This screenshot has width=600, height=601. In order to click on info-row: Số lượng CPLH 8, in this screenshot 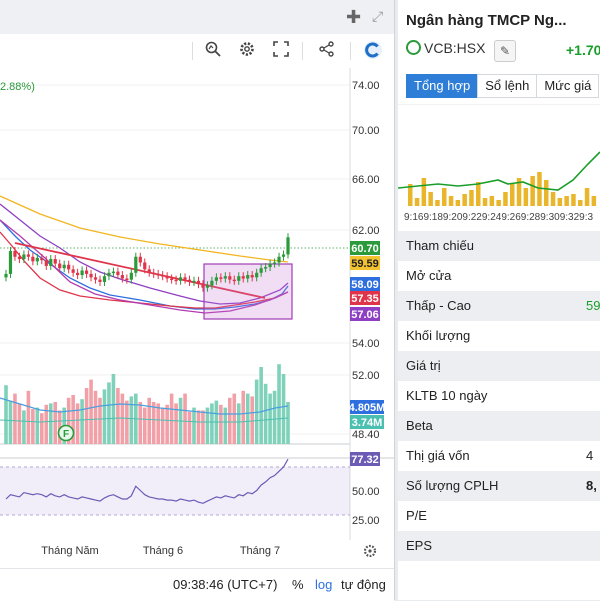, I will do `click(499, 486)`.